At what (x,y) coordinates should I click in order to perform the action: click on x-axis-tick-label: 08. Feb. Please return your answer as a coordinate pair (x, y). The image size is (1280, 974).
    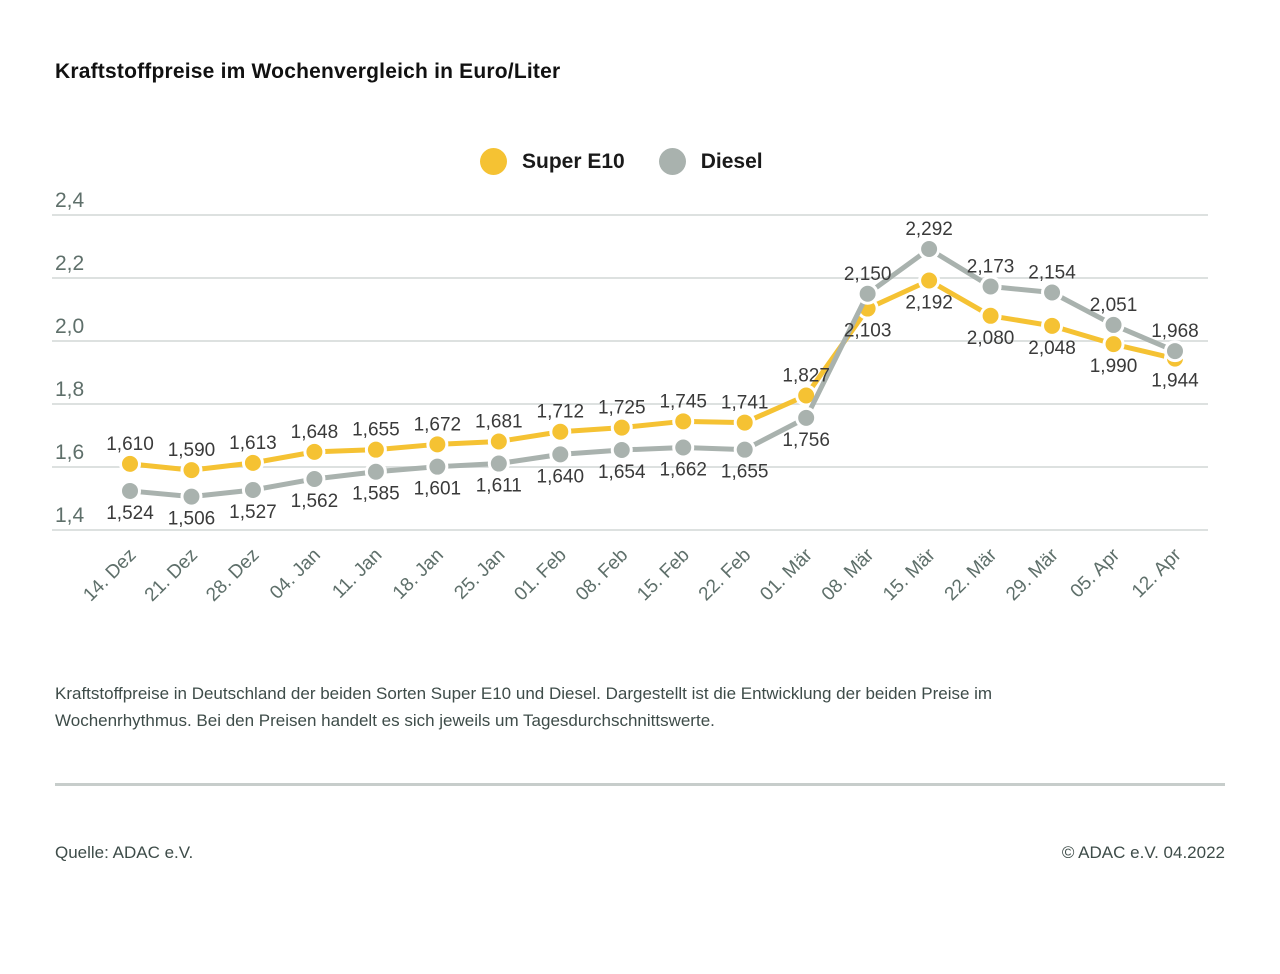
    Looking at the image, I should click on (602, 575).